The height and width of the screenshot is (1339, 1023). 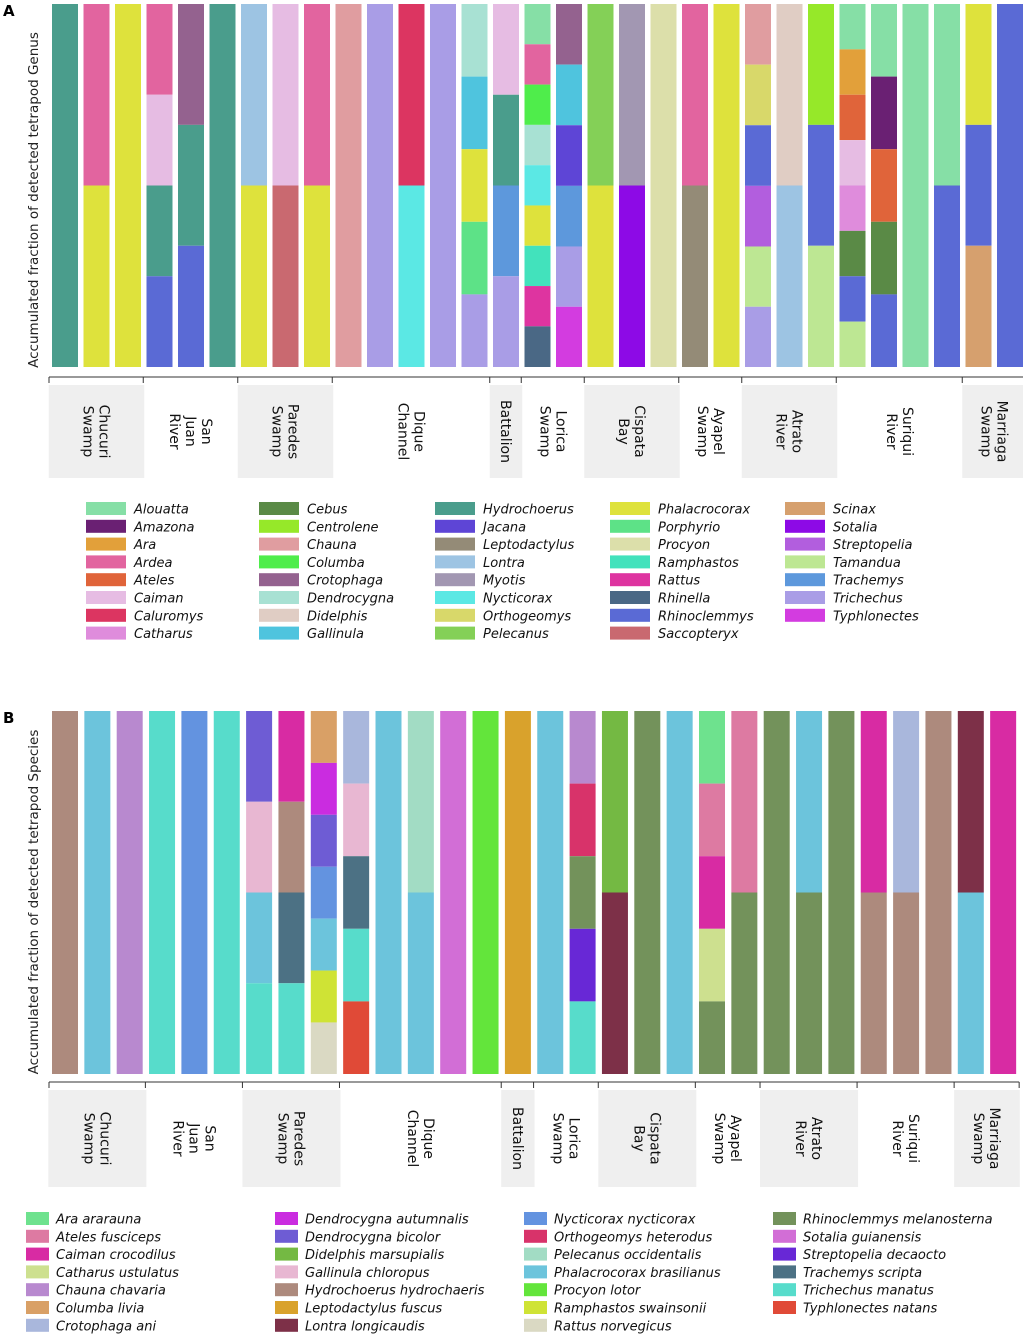 What do you see at coordinates (704, 510) in the screenshot?
I see `legend-label: Phalacrocorax` at bounding box center [704, 510].